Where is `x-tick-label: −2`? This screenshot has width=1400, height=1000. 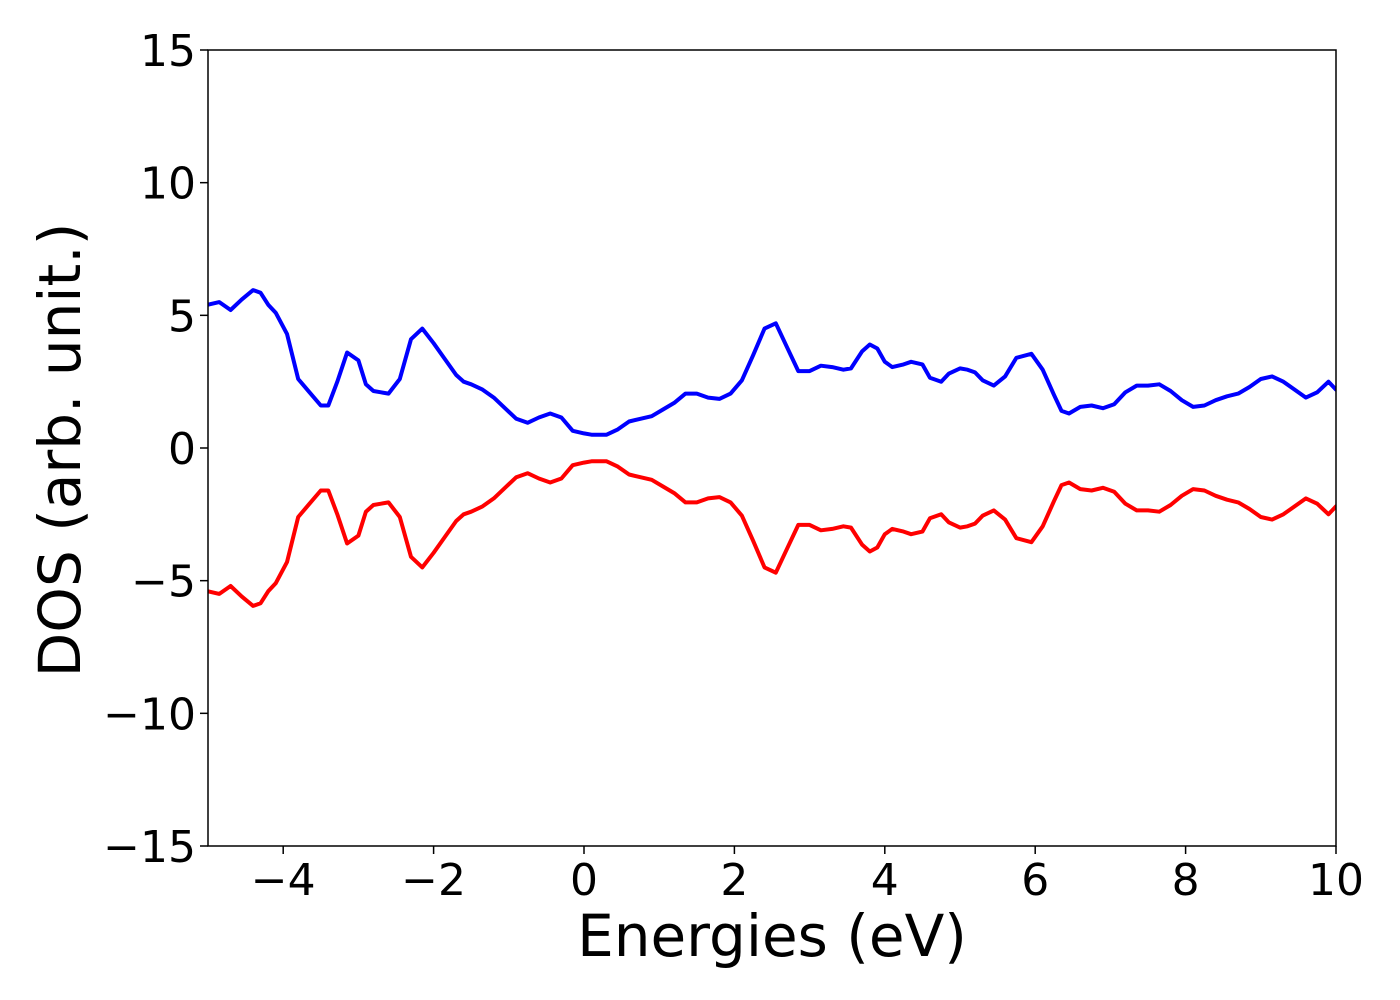
x-tick-label: −2 is located at coordinates (433, 880).